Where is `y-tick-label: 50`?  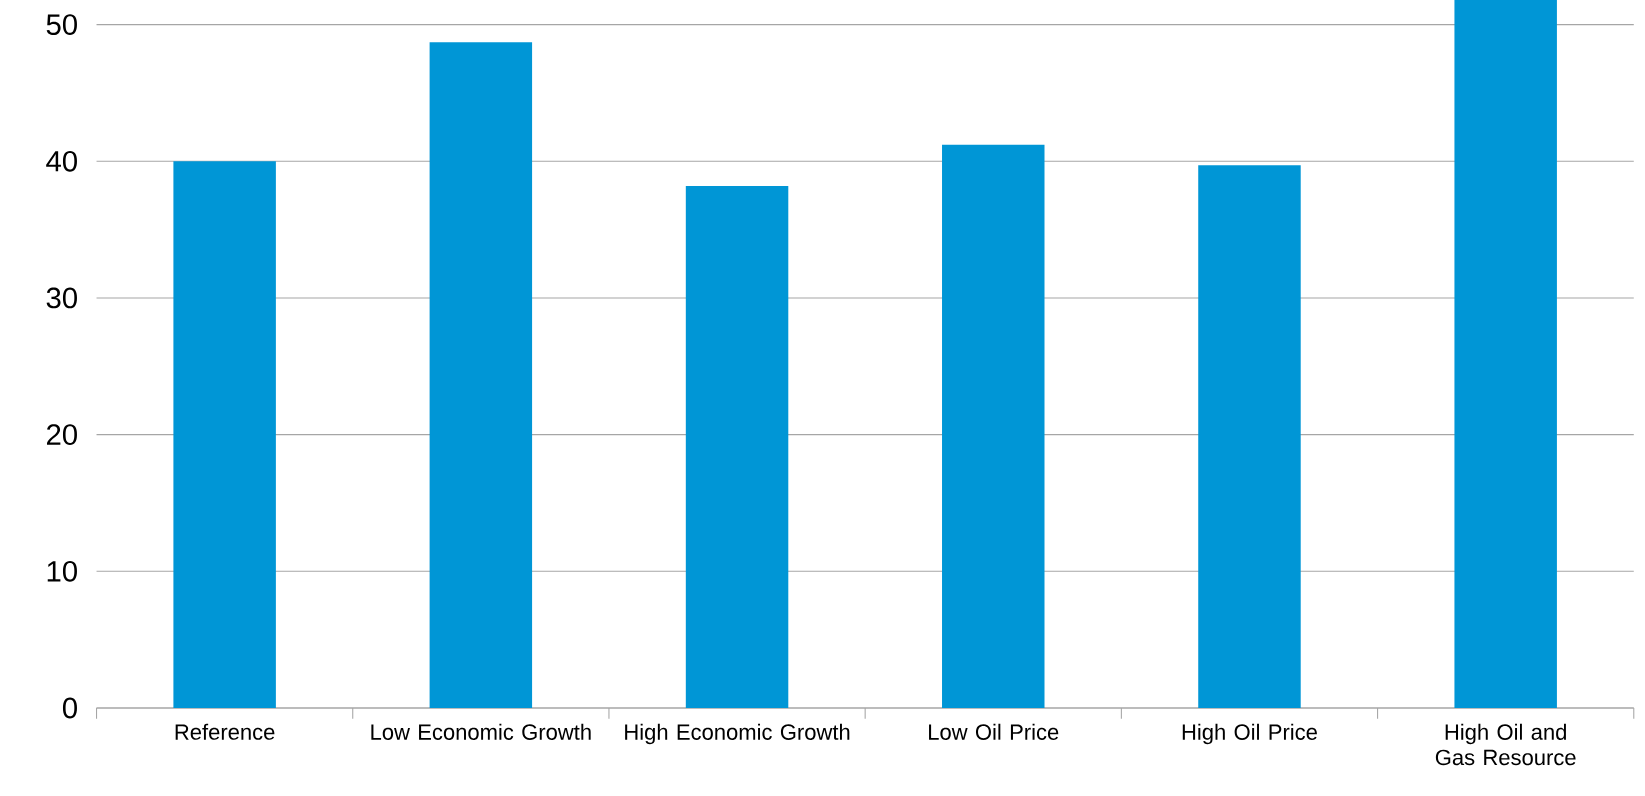 y-tick-label: 50 is located at coordinates (61, 24).